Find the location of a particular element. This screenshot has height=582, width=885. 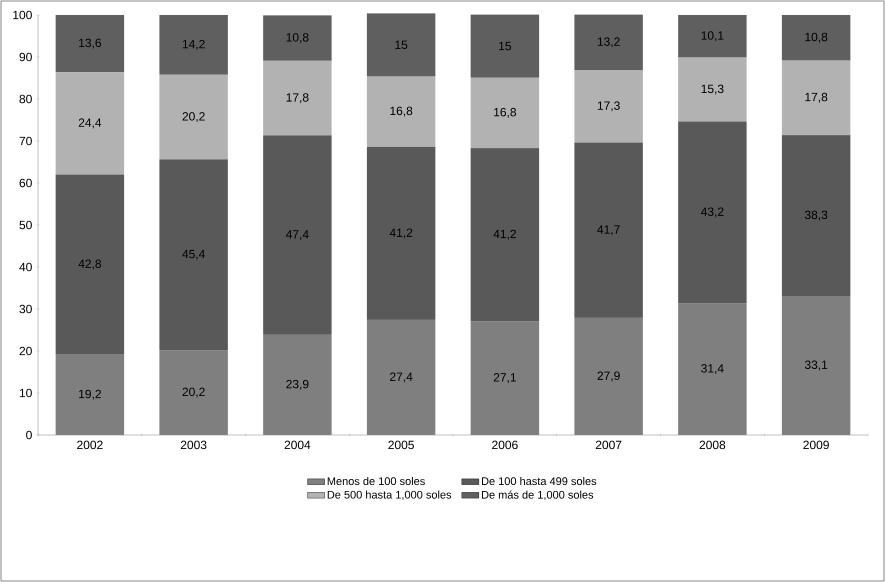

data-label: 47,4 is located at coordinates (297, 235).